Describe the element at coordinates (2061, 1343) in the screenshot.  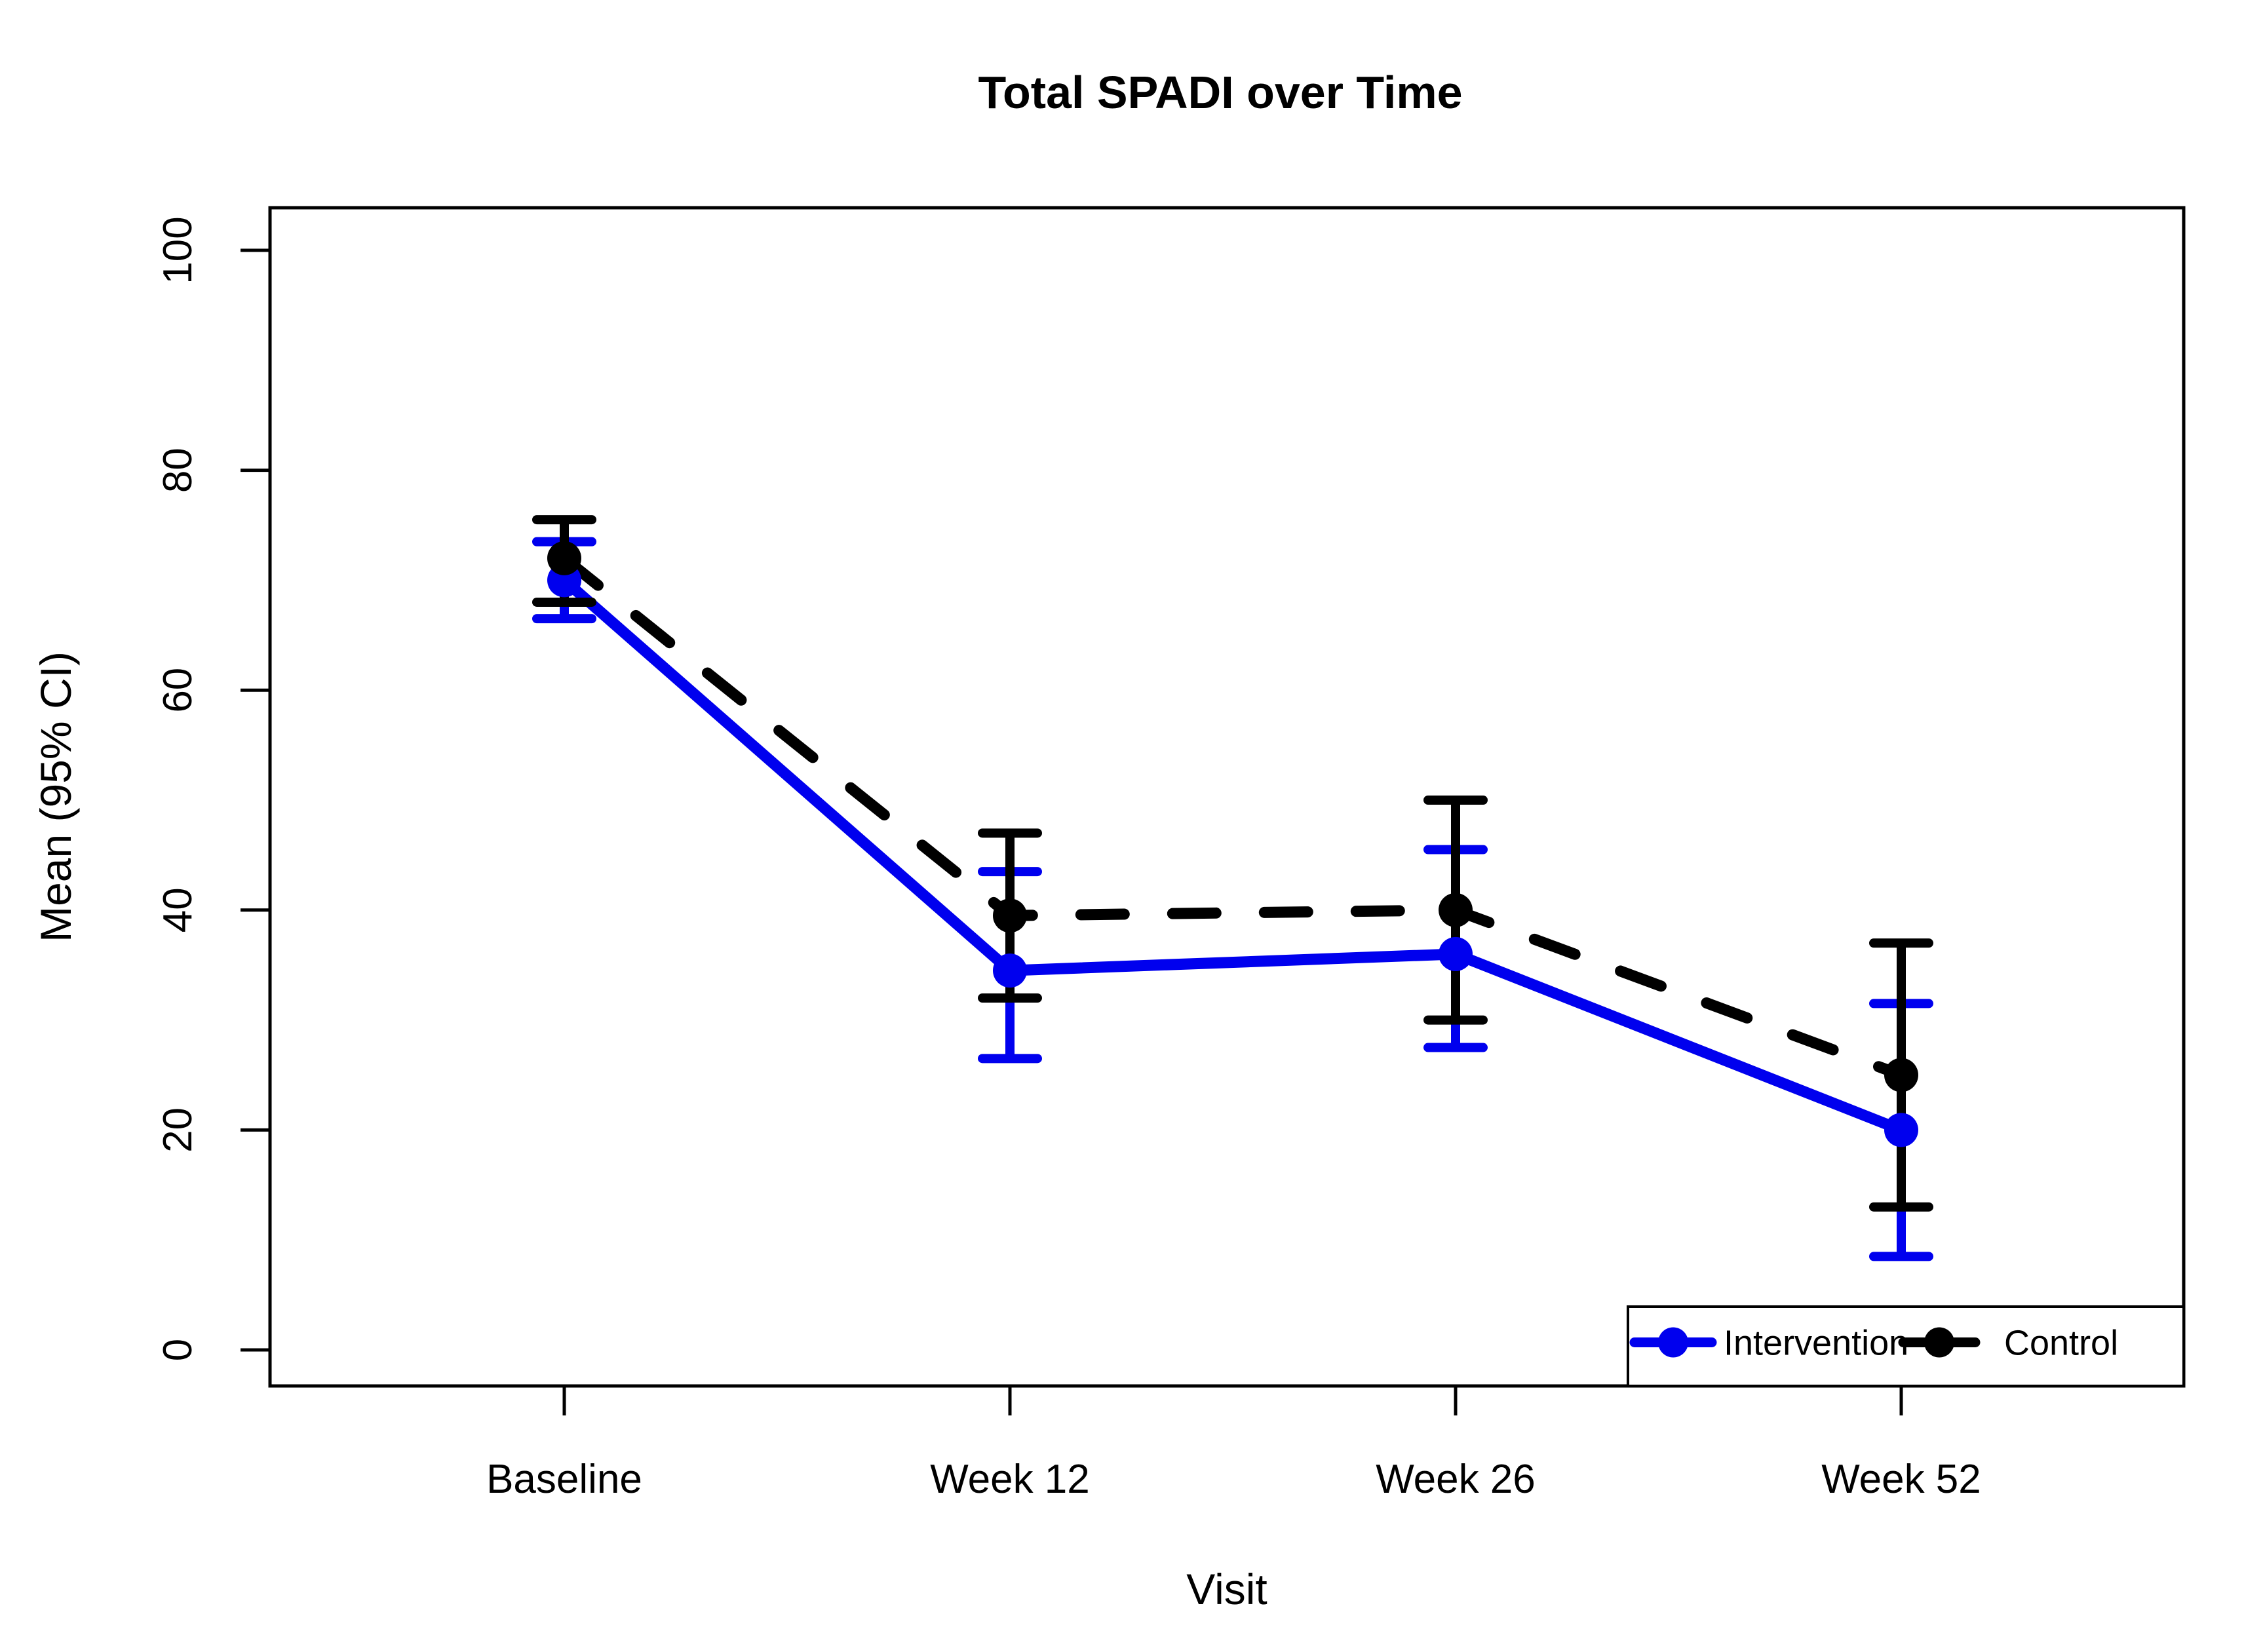
I see `legend-item-label: Control` at that location.